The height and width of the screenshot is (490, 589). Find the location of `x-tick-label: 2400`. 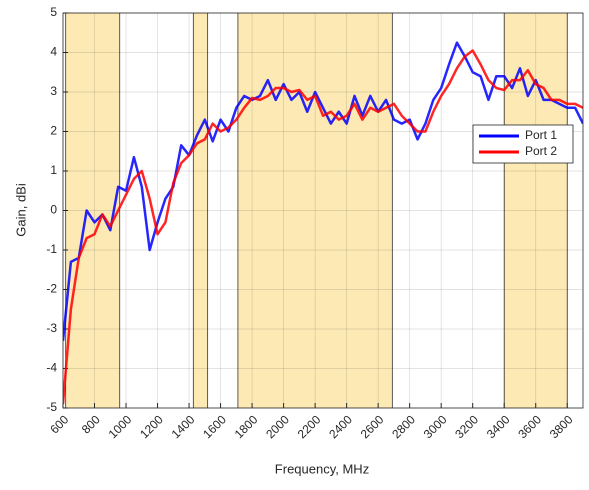

x-tick-label: 2400 is located at coordinates (340, 426).